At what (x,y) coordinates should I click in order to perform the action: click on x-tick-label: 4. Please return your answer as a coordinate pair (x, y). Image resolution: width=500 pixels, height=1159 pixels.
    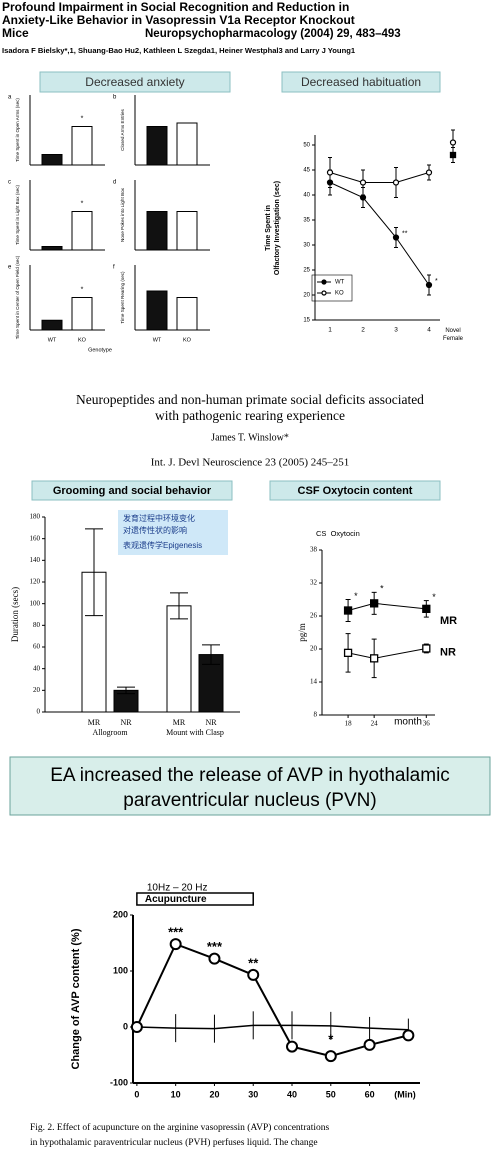
    Looking at the image, I should click on (429, 330).